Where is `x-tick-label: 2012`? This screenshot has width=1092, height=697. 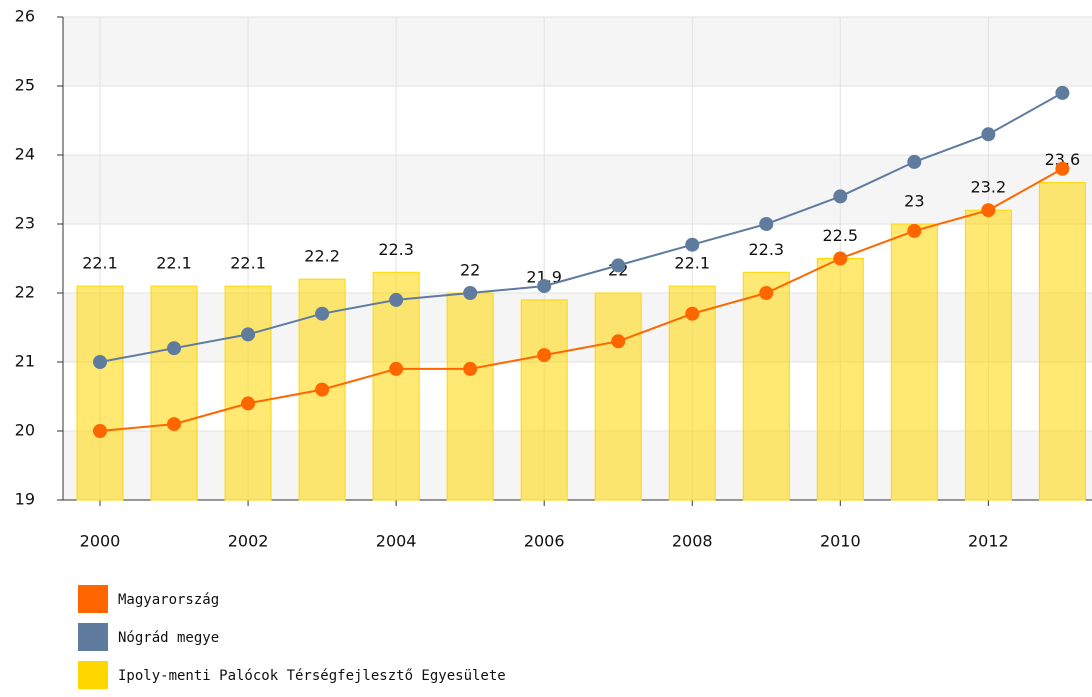 x-tick-label: 2012 is located at coordinates (988, 541).